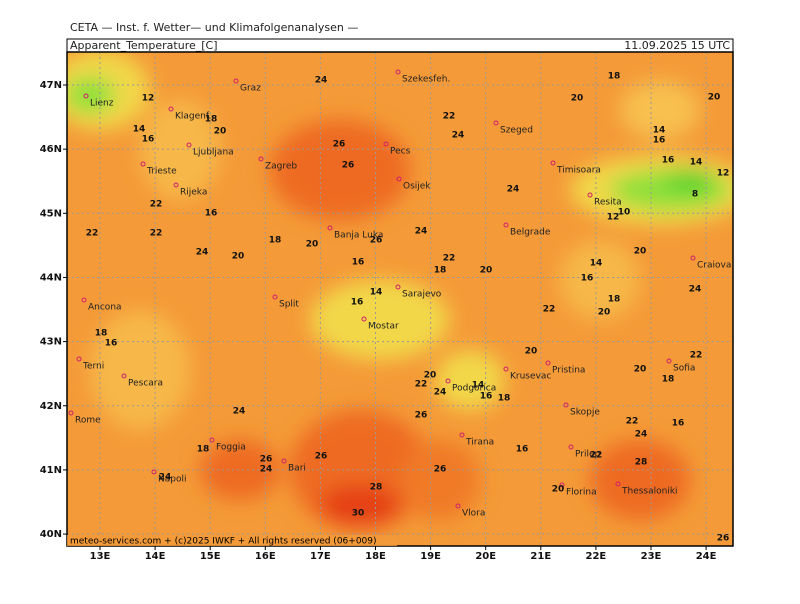  What do you see at coordinates (530, 233) in the screenshot?
I see `city-name: Belgrade` at bounding box center [530, 233].